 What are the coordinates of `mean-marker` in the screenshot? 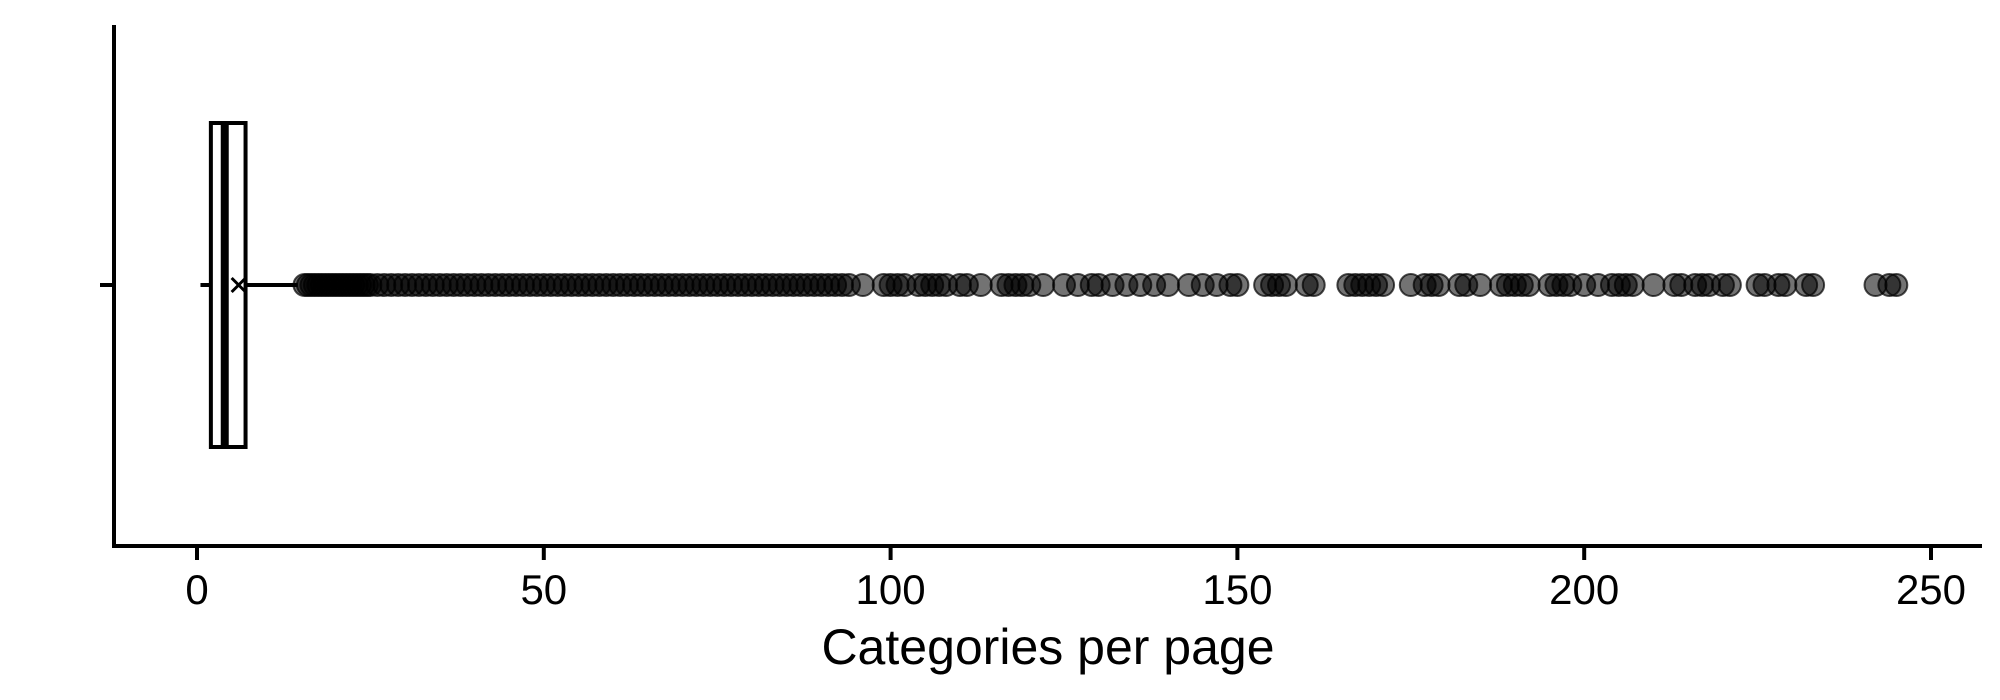 It's located at (238, 285).